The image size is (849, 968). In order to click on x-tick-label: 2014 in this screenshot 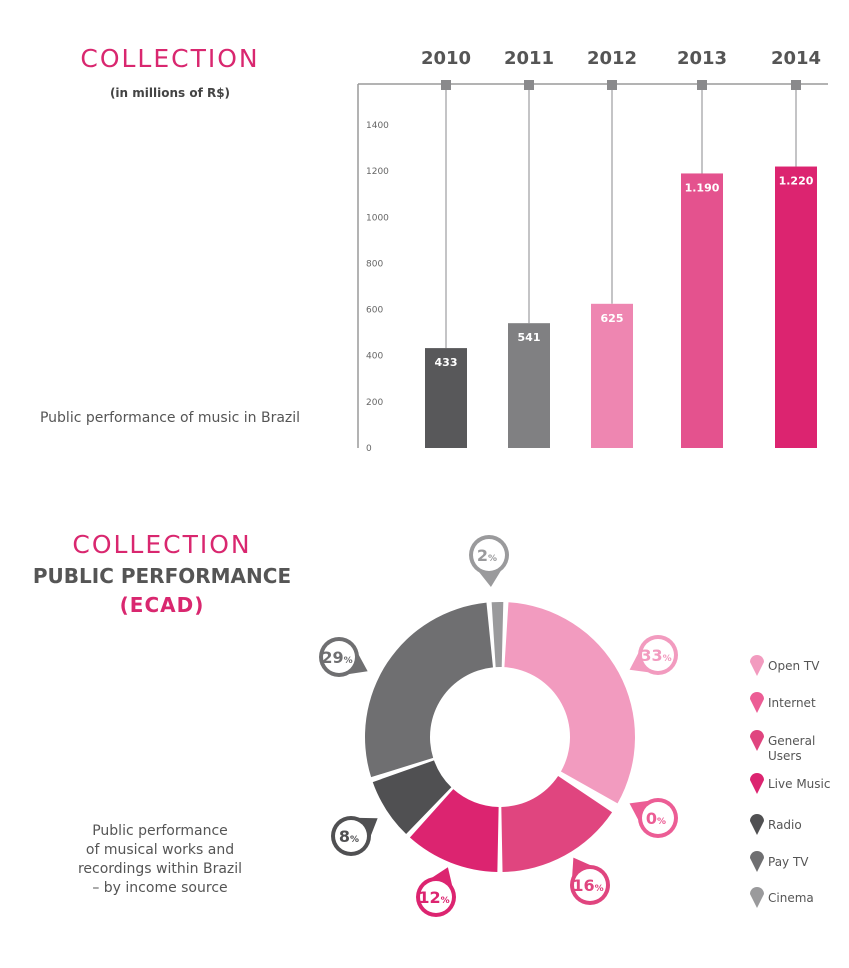, I will do `click(796, 58)`.